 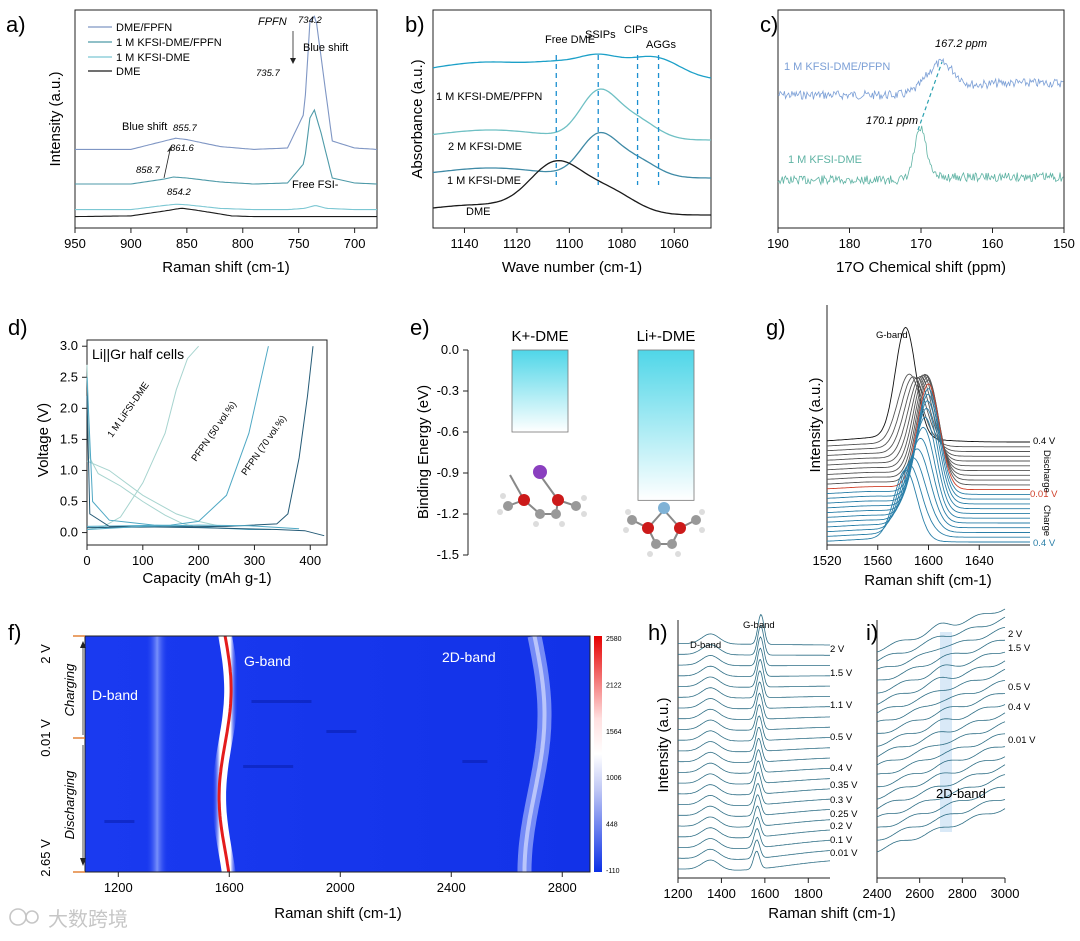 What do you see at coordinates (872, 632) in the screenshot?
I see `panel-i-letter: i)` at bounding box center [872, 632].